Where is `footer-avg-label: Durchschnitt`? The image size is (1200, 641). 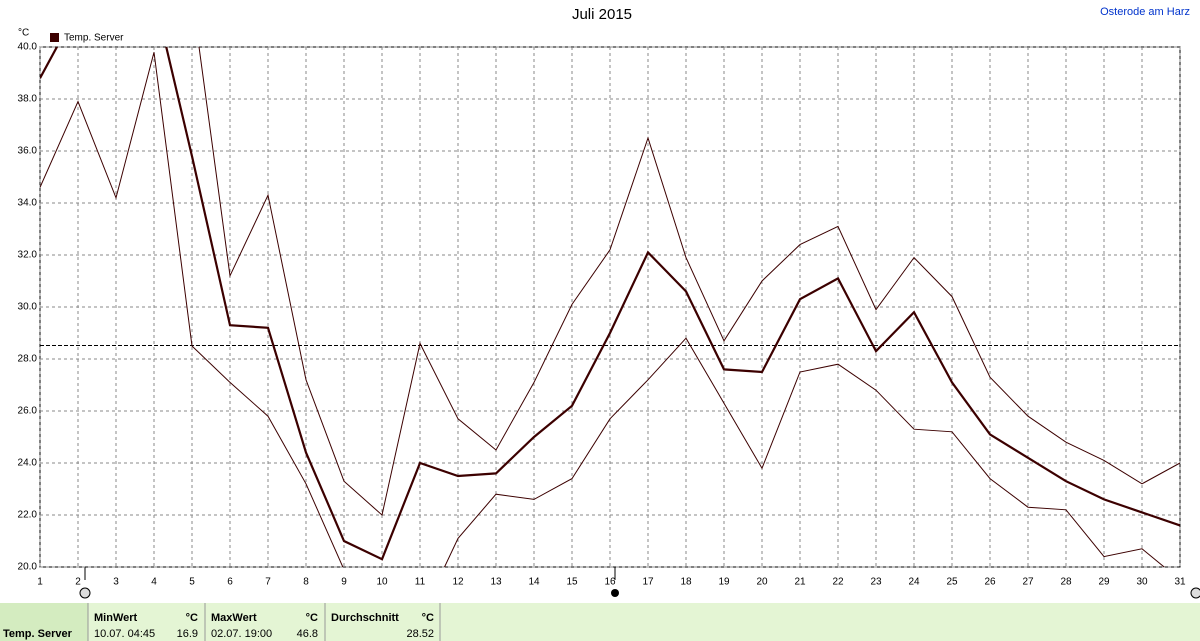 footer-avg-label: Durchschnitt is located at coordinates (365, 618).